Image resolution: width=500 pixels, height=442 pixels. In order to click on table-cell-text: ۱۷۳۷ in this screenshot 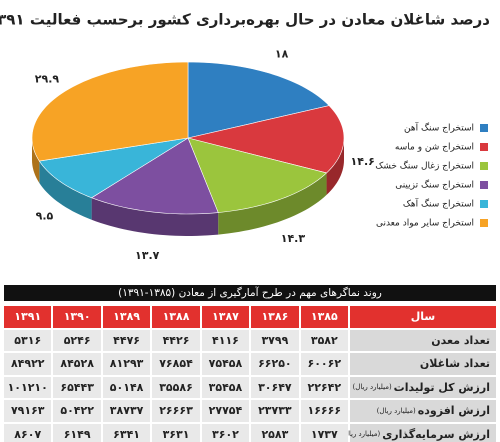, I will do `click(324, 434)`.